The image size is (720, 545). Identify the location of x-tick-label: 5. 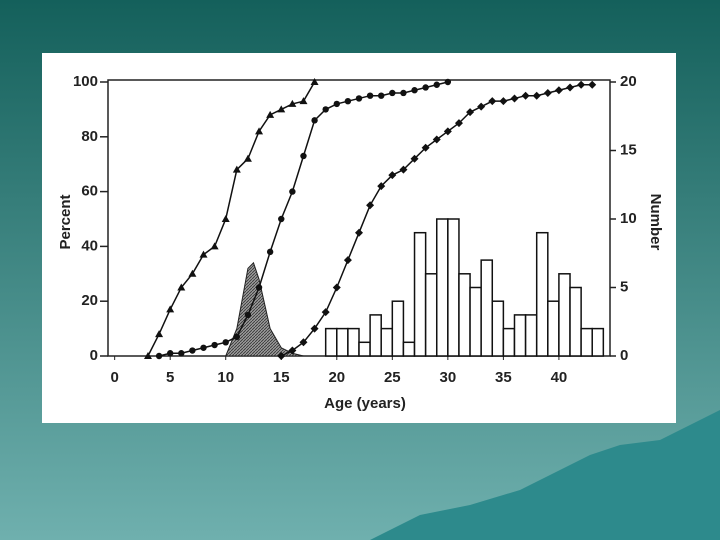
(170, 377).